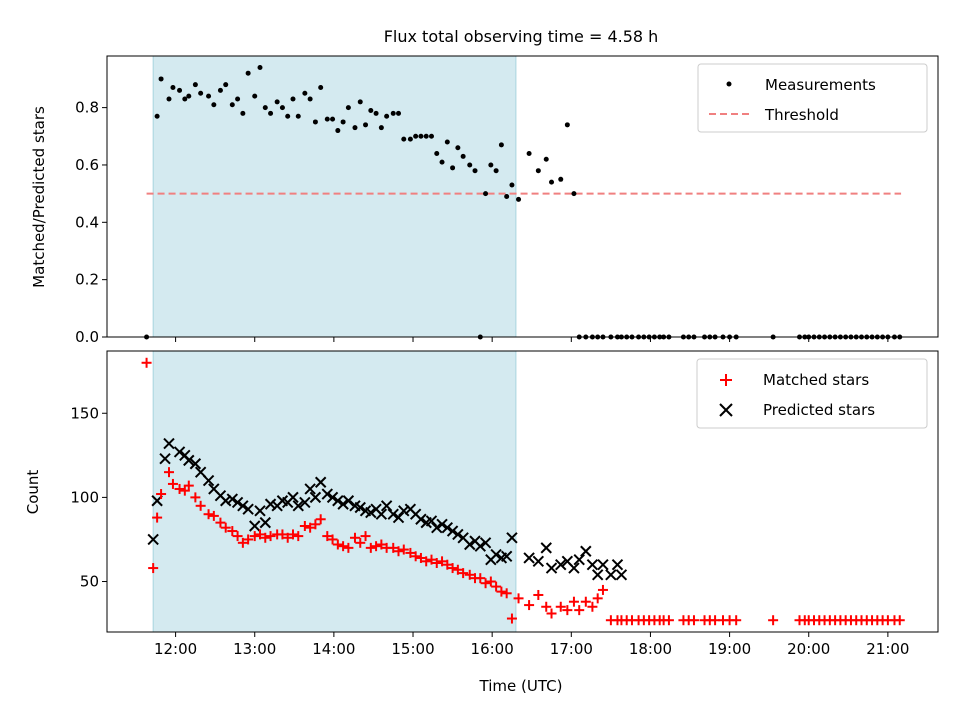 The height and width of the screenshot is (720, 960). What do you see at coordinates (84, 497) in the screenshot?
I see `bottom-y-tick-label: 100` at bounding box center [84, 497].